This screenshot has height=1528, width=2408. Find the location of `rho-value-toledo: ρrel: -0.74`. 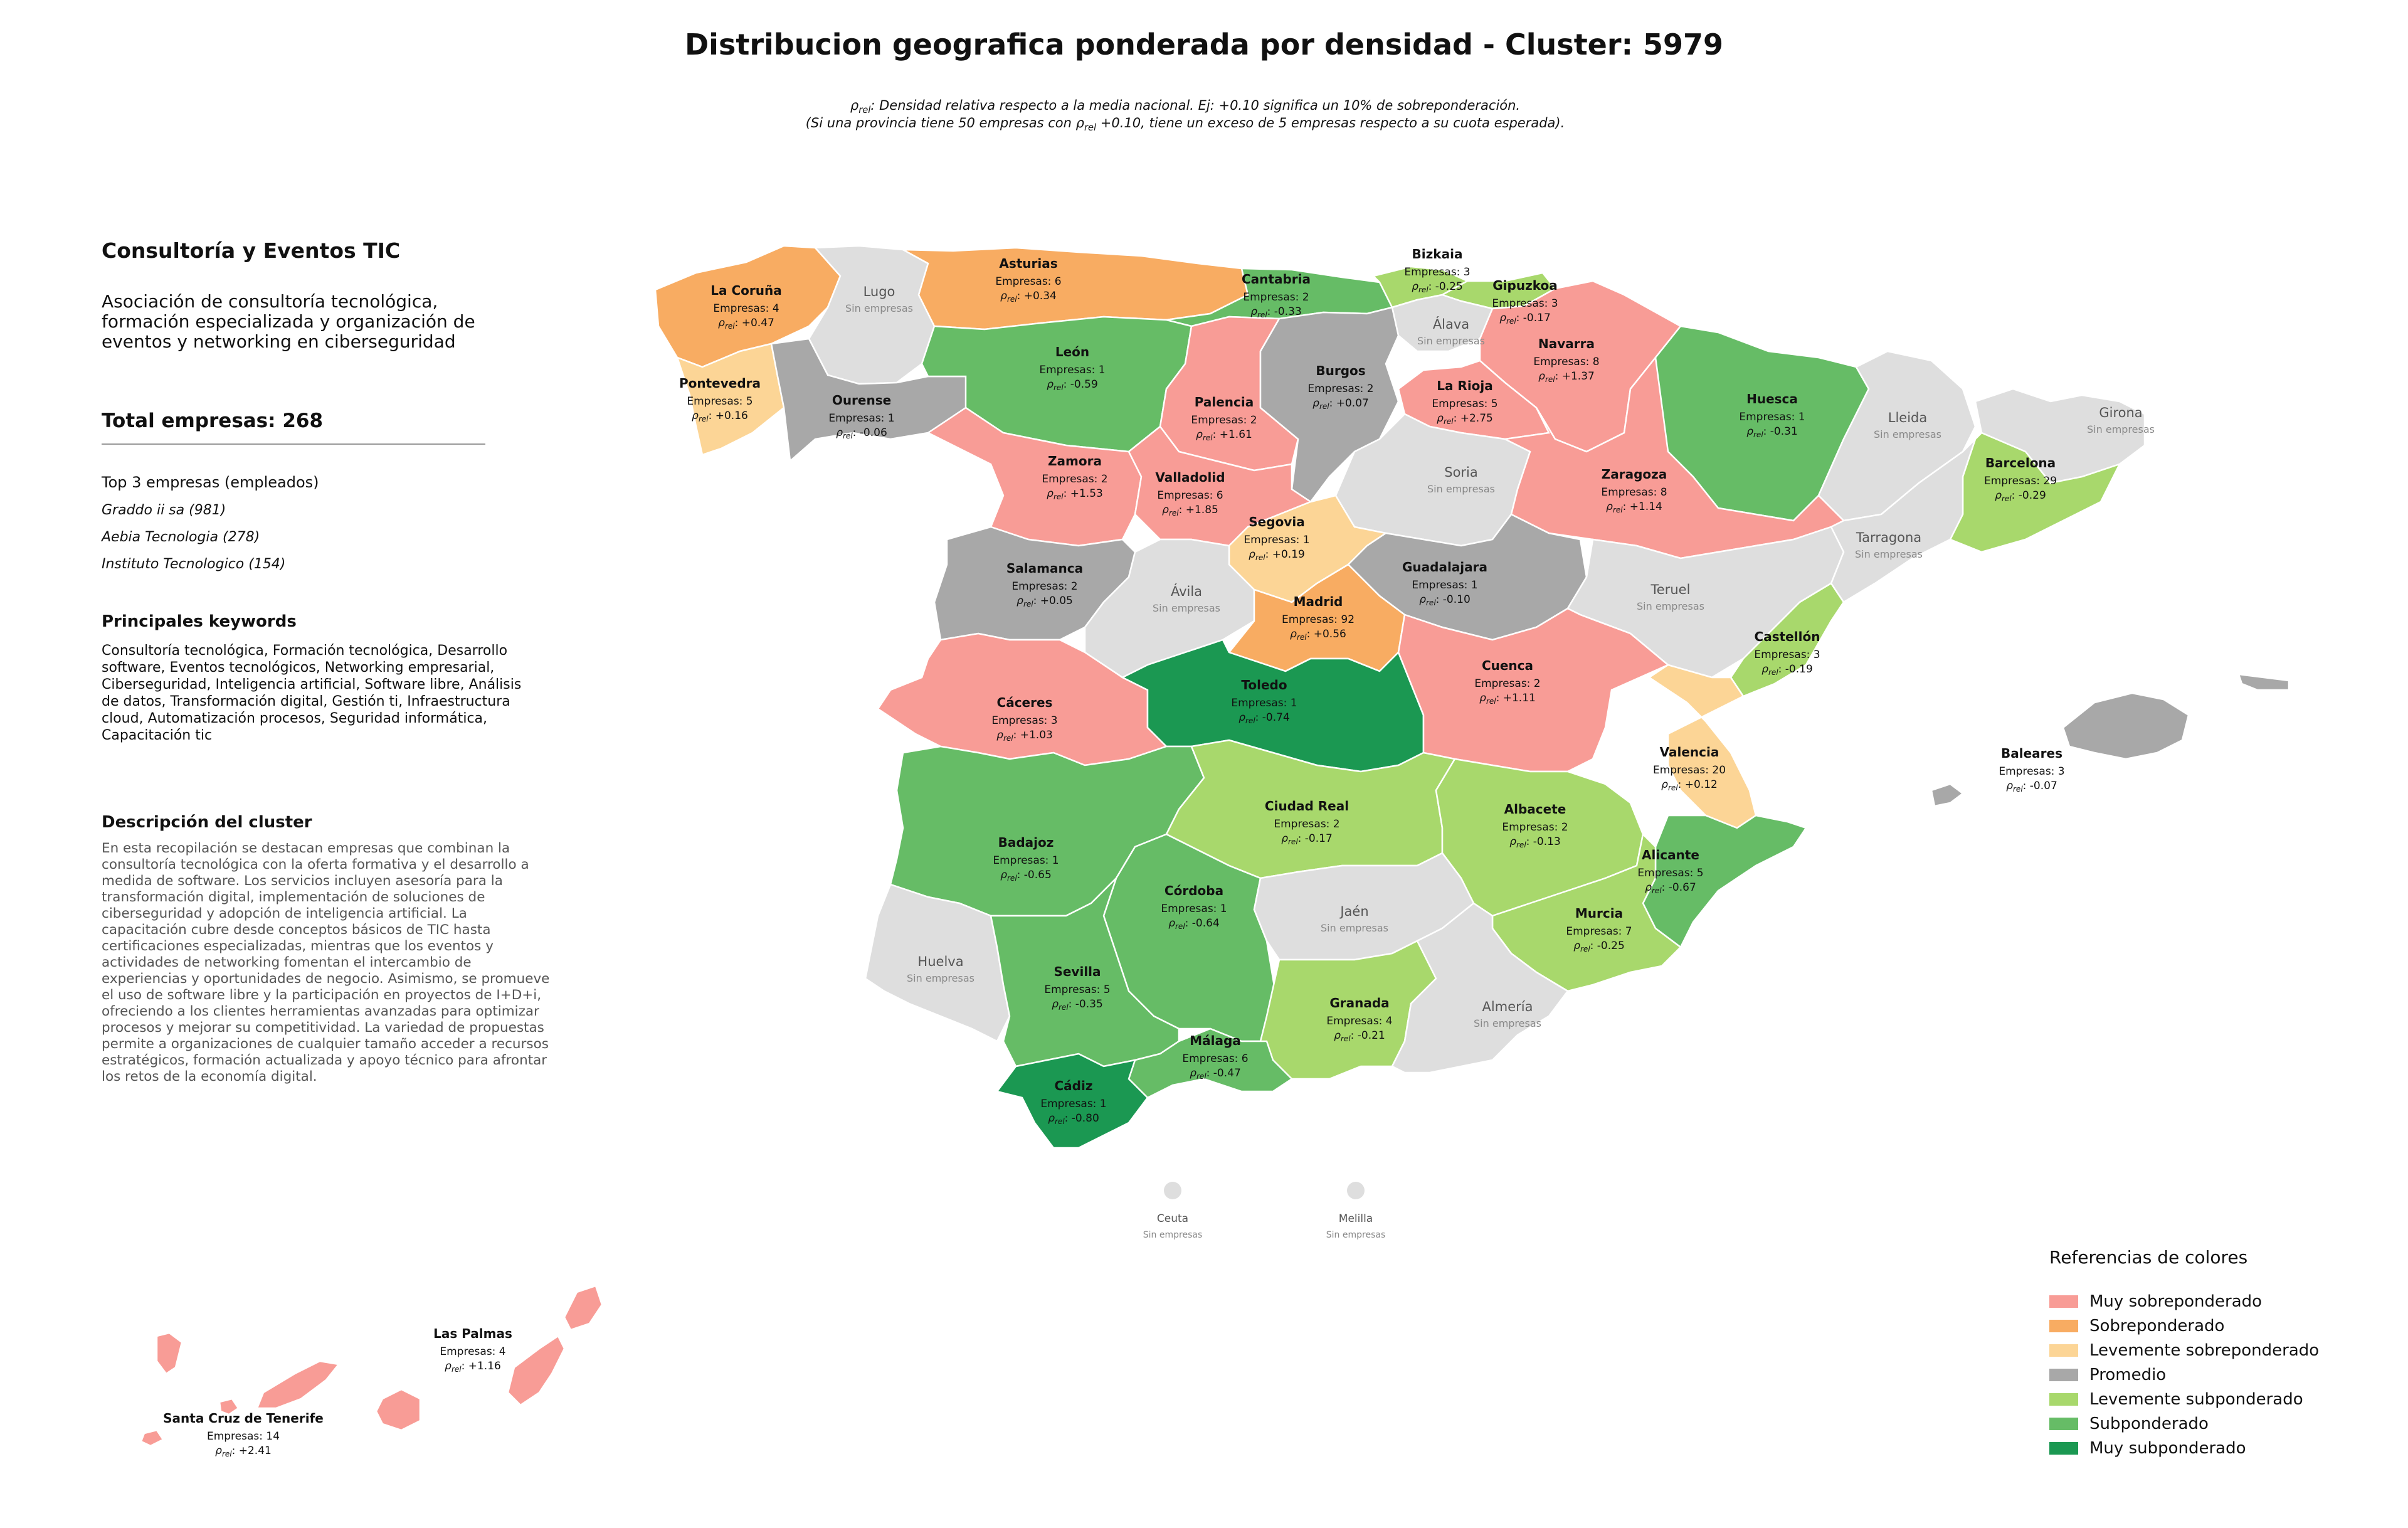

rho-value-toledo: ρrel: -0.74 is located at coordinates (1264, 718).